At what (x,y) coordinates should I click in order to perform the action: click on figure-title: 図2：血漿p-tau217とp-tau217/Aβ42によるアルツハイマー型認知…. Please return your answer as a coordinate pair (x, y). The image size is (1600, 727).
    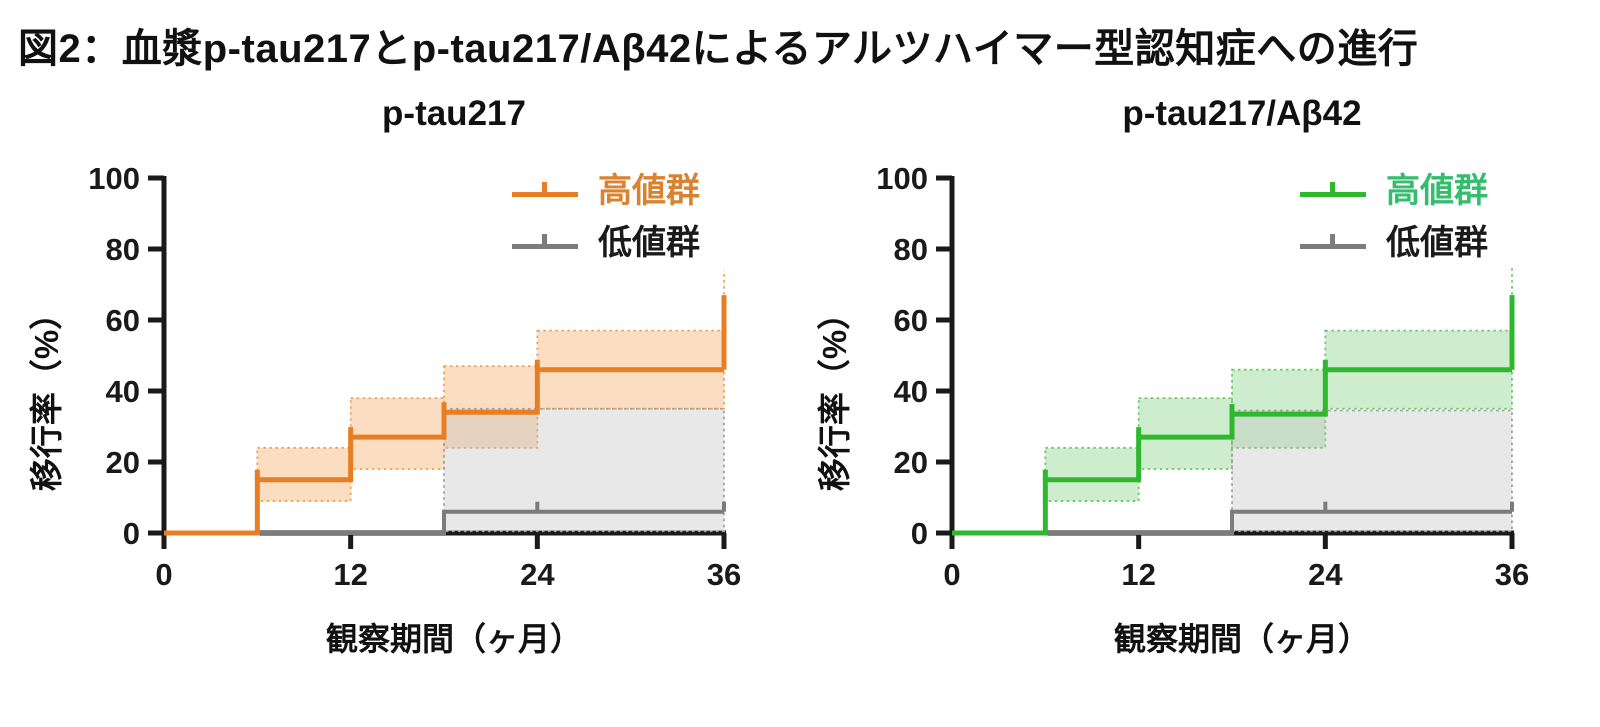
    Looking at the image, I should click on (718, 49).